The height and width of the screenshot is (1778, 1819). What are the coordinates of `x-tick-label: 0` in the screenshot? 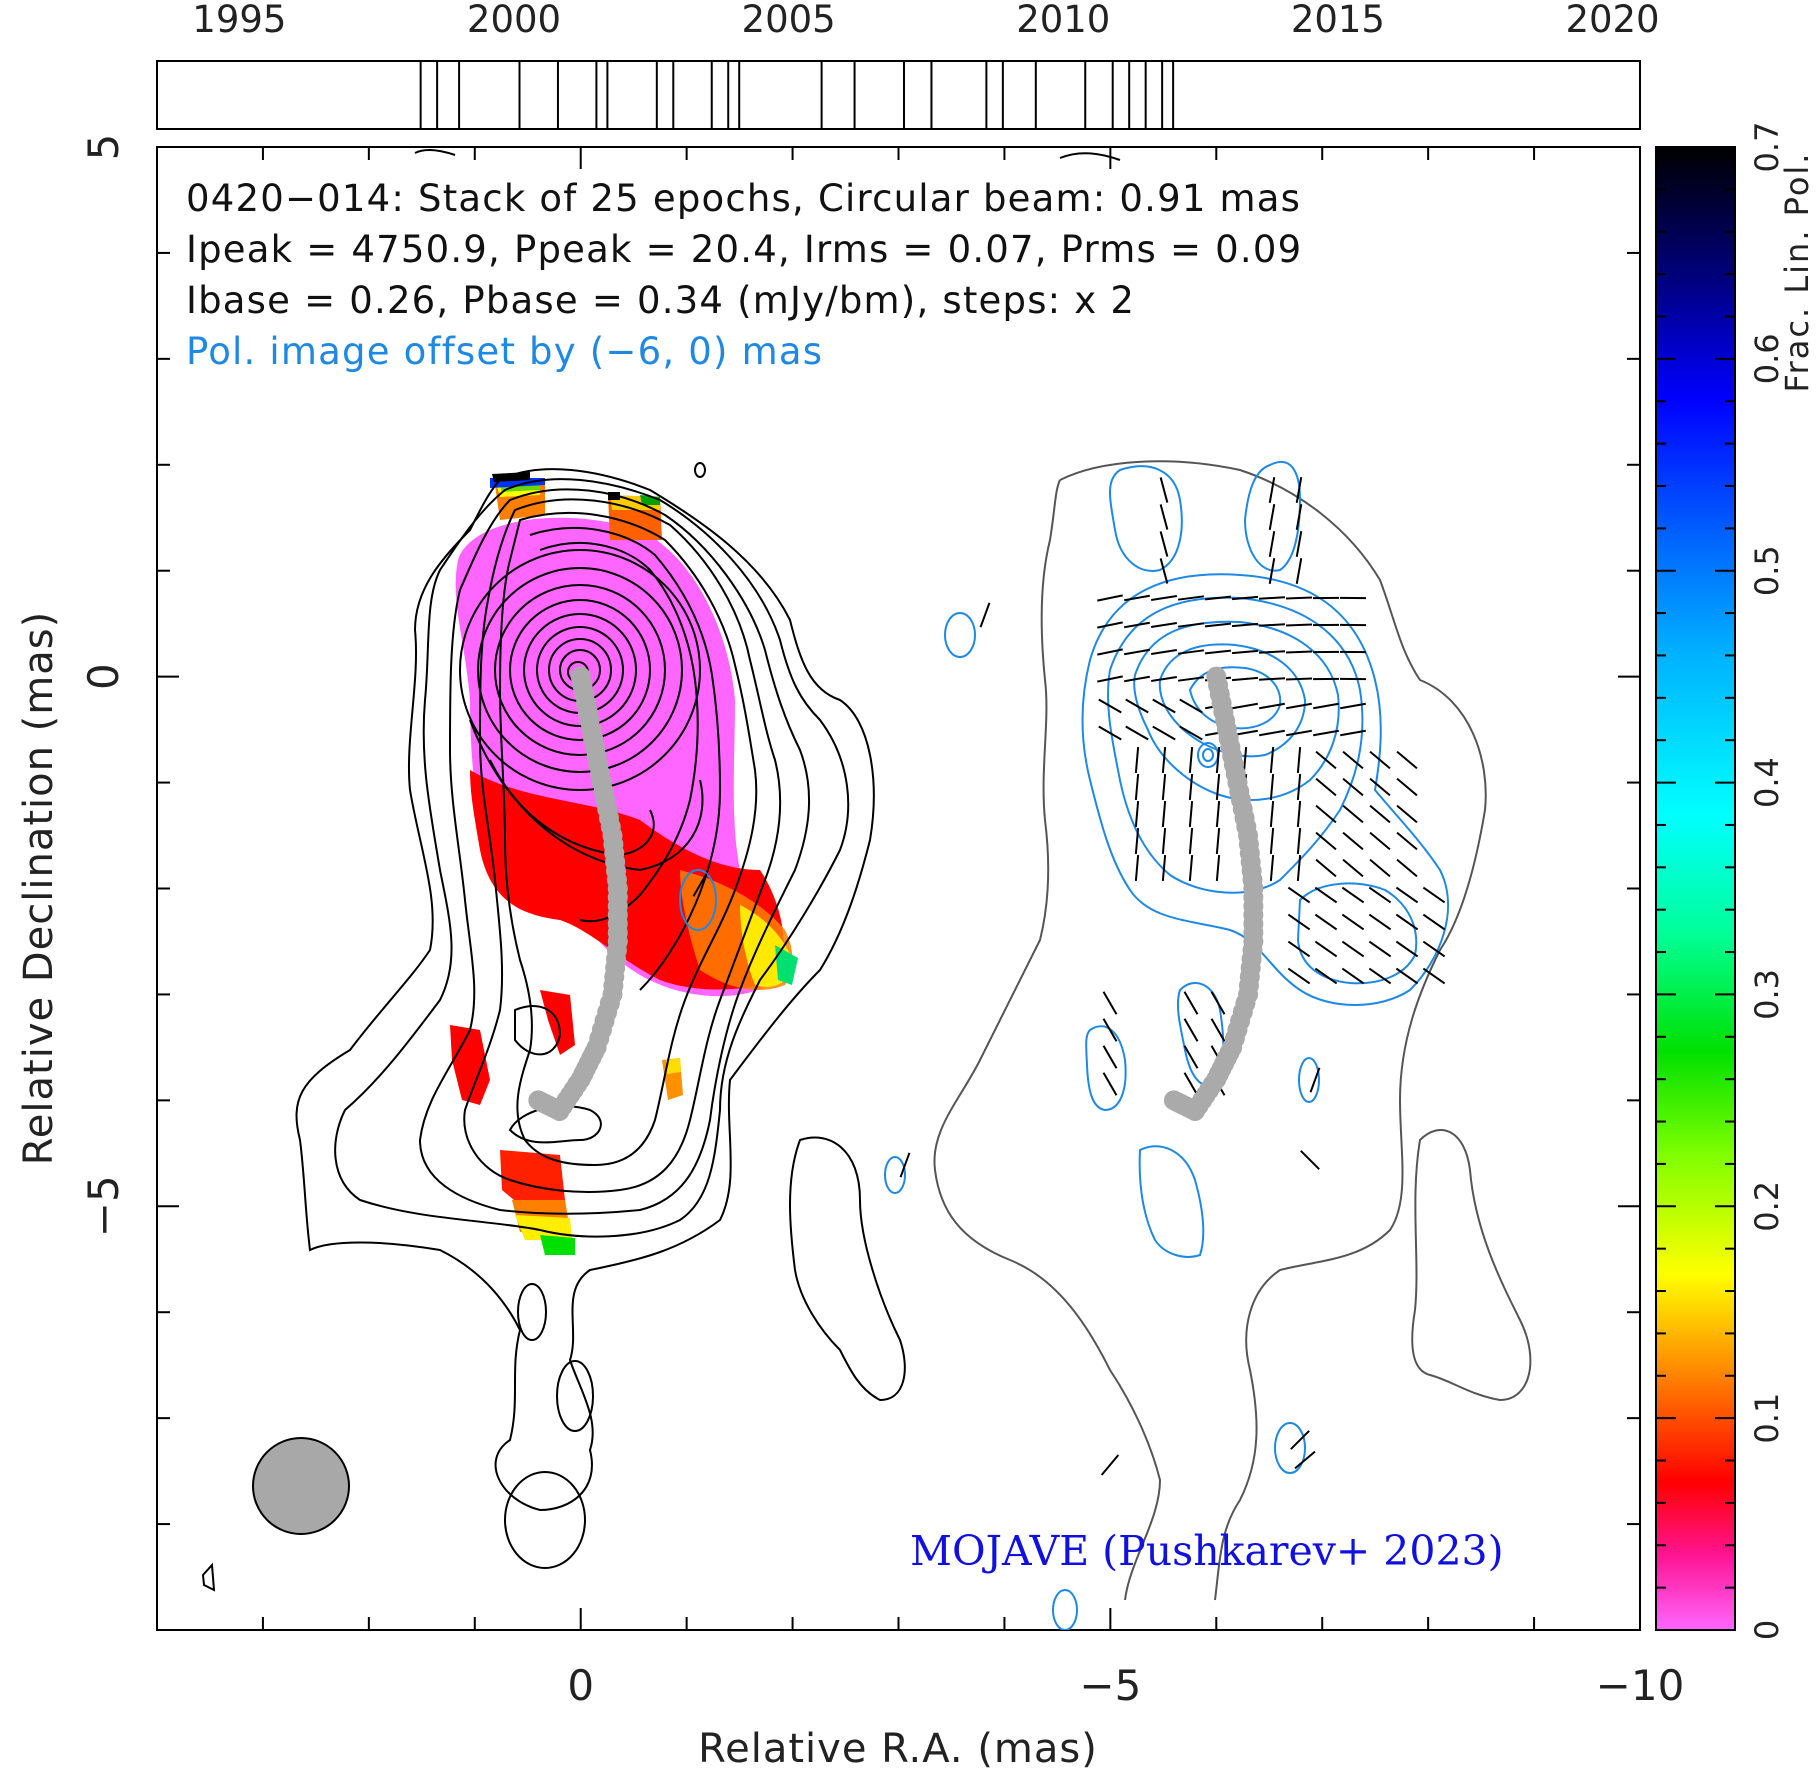 It's located at (580, 1685).